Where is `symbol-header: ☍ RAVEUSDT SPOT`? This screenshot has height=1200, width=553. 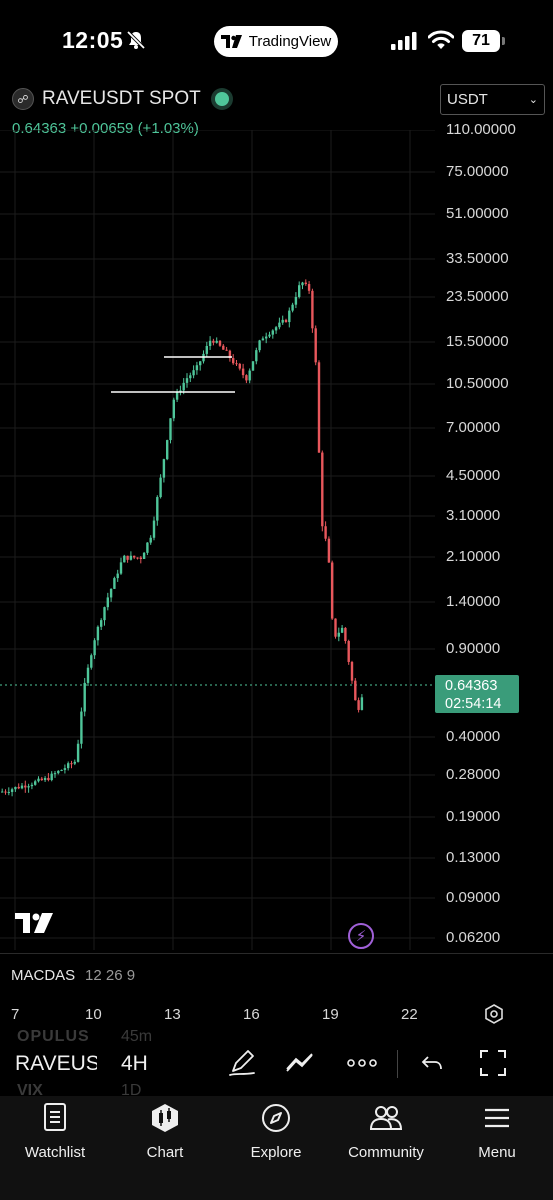 symbol-header: ☍ RAVEUSDT SPOT is located at coordinates (120, 99).